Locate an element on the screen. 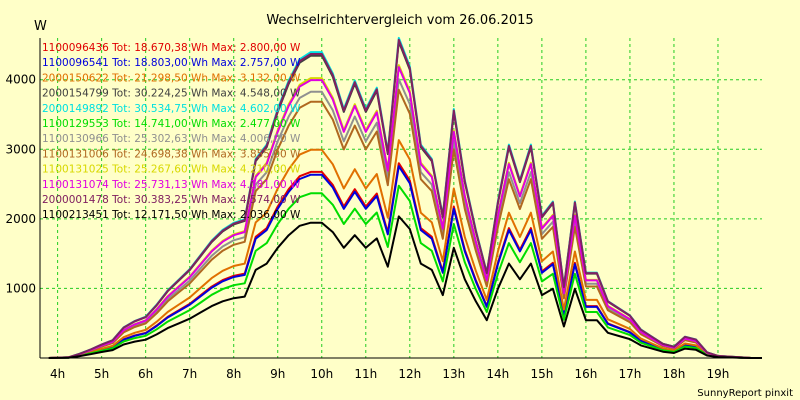 Image resolution: width=800 pixels, height=400 pixels. x-tick-label: 15h is located at coordinates (541, 374).